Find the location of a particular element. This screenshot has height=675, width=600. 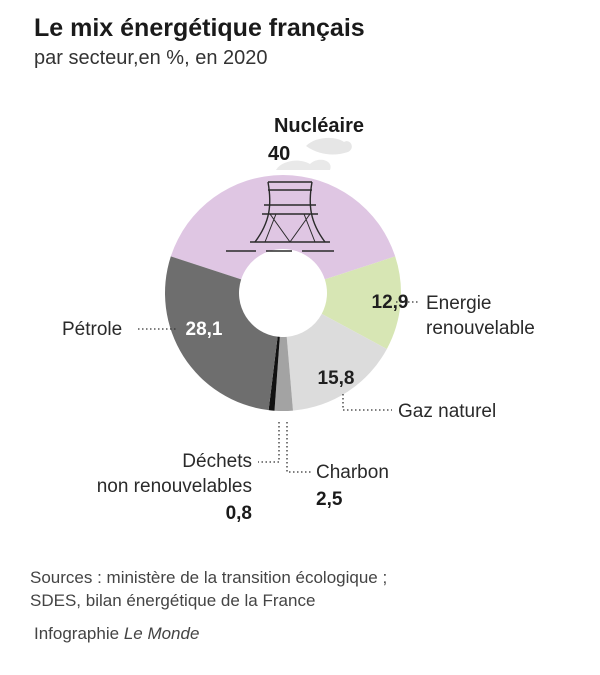

label-nucleaire: Nucléaire is located at coordinates (319, 126).